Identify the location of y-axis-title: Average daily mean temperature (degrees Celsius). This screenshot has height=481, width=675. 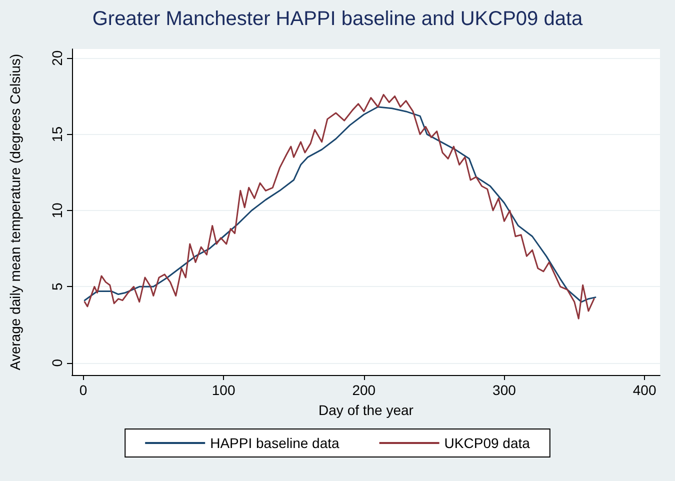
(15, 212).